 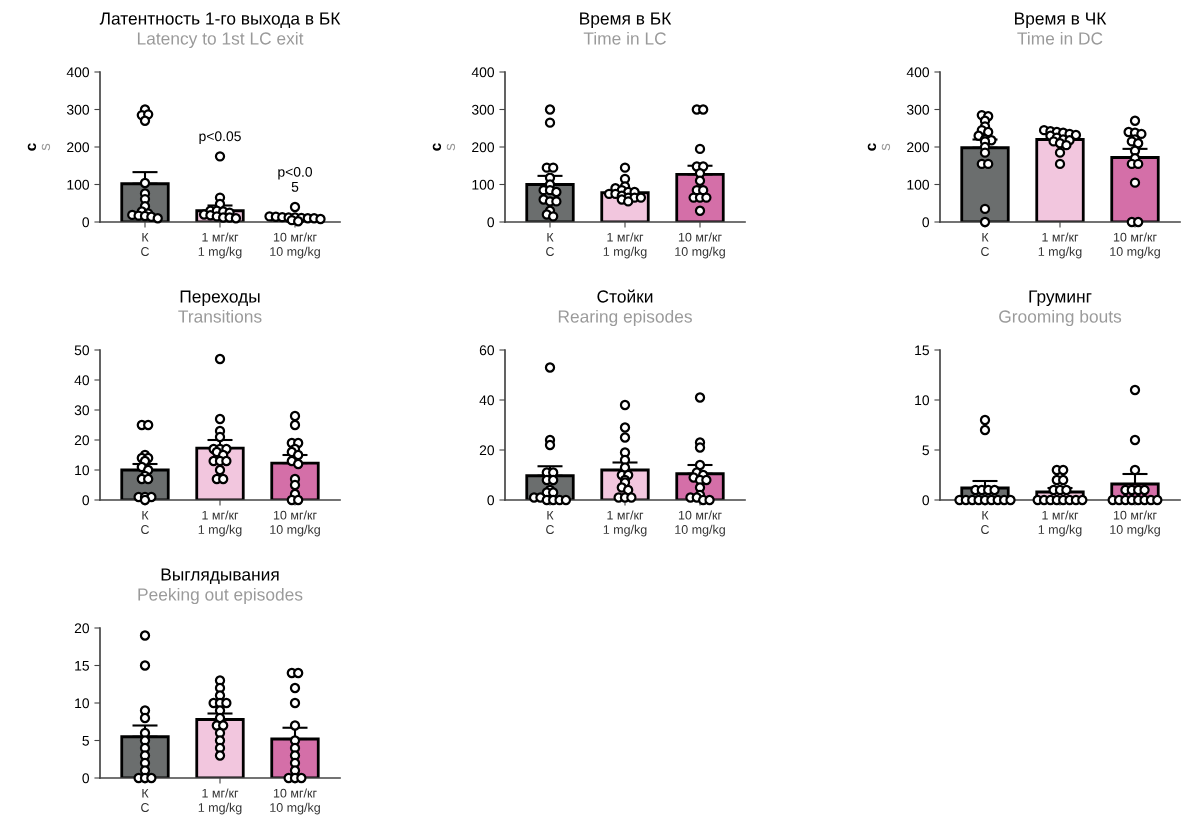 What do you see at coordinates (1060, 38) in the screenshot?
I see `chart-subtitle: Time in DC` at bounding box center [1060, 38].